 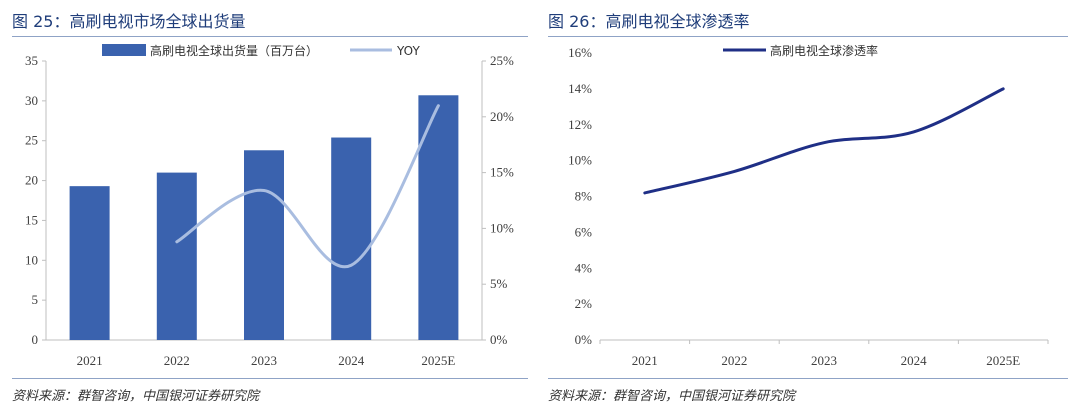 What do you see at coordinates (649, 21) in the screenshot?
I see `figure-title: 图 26：高刷电视全球渗透率` at bounding box center [649, 21].